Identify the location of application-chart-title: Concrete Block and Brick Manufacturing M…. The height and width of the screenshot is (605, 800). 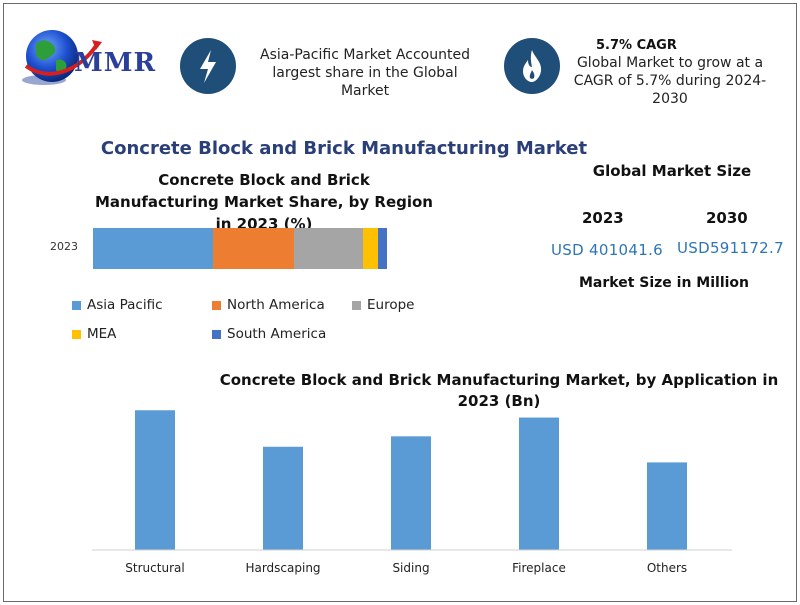
(499, 390).